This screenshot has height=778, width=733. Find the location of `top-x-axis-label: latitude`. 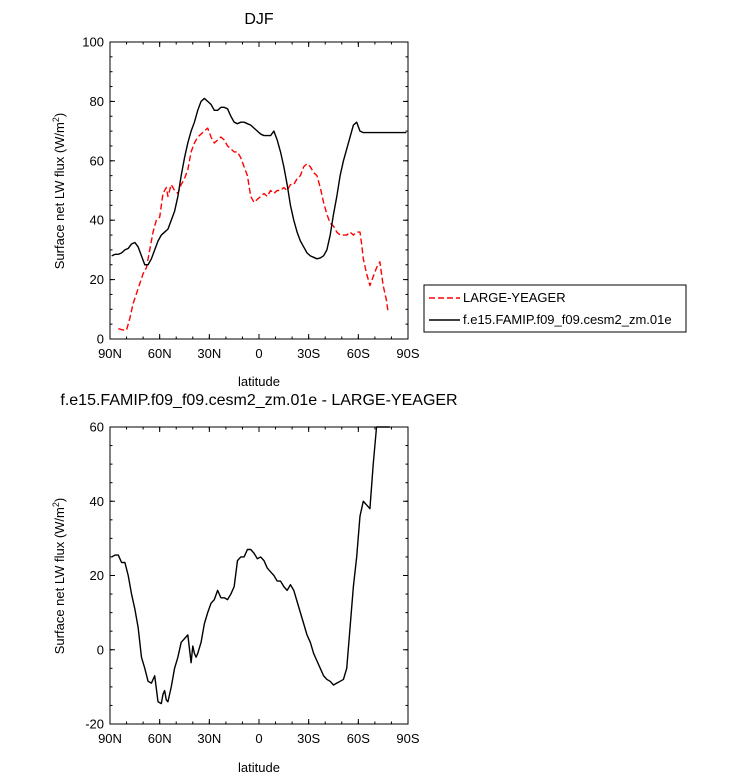

top-x-axis-label: latitude is located at coordinates (259, 381).